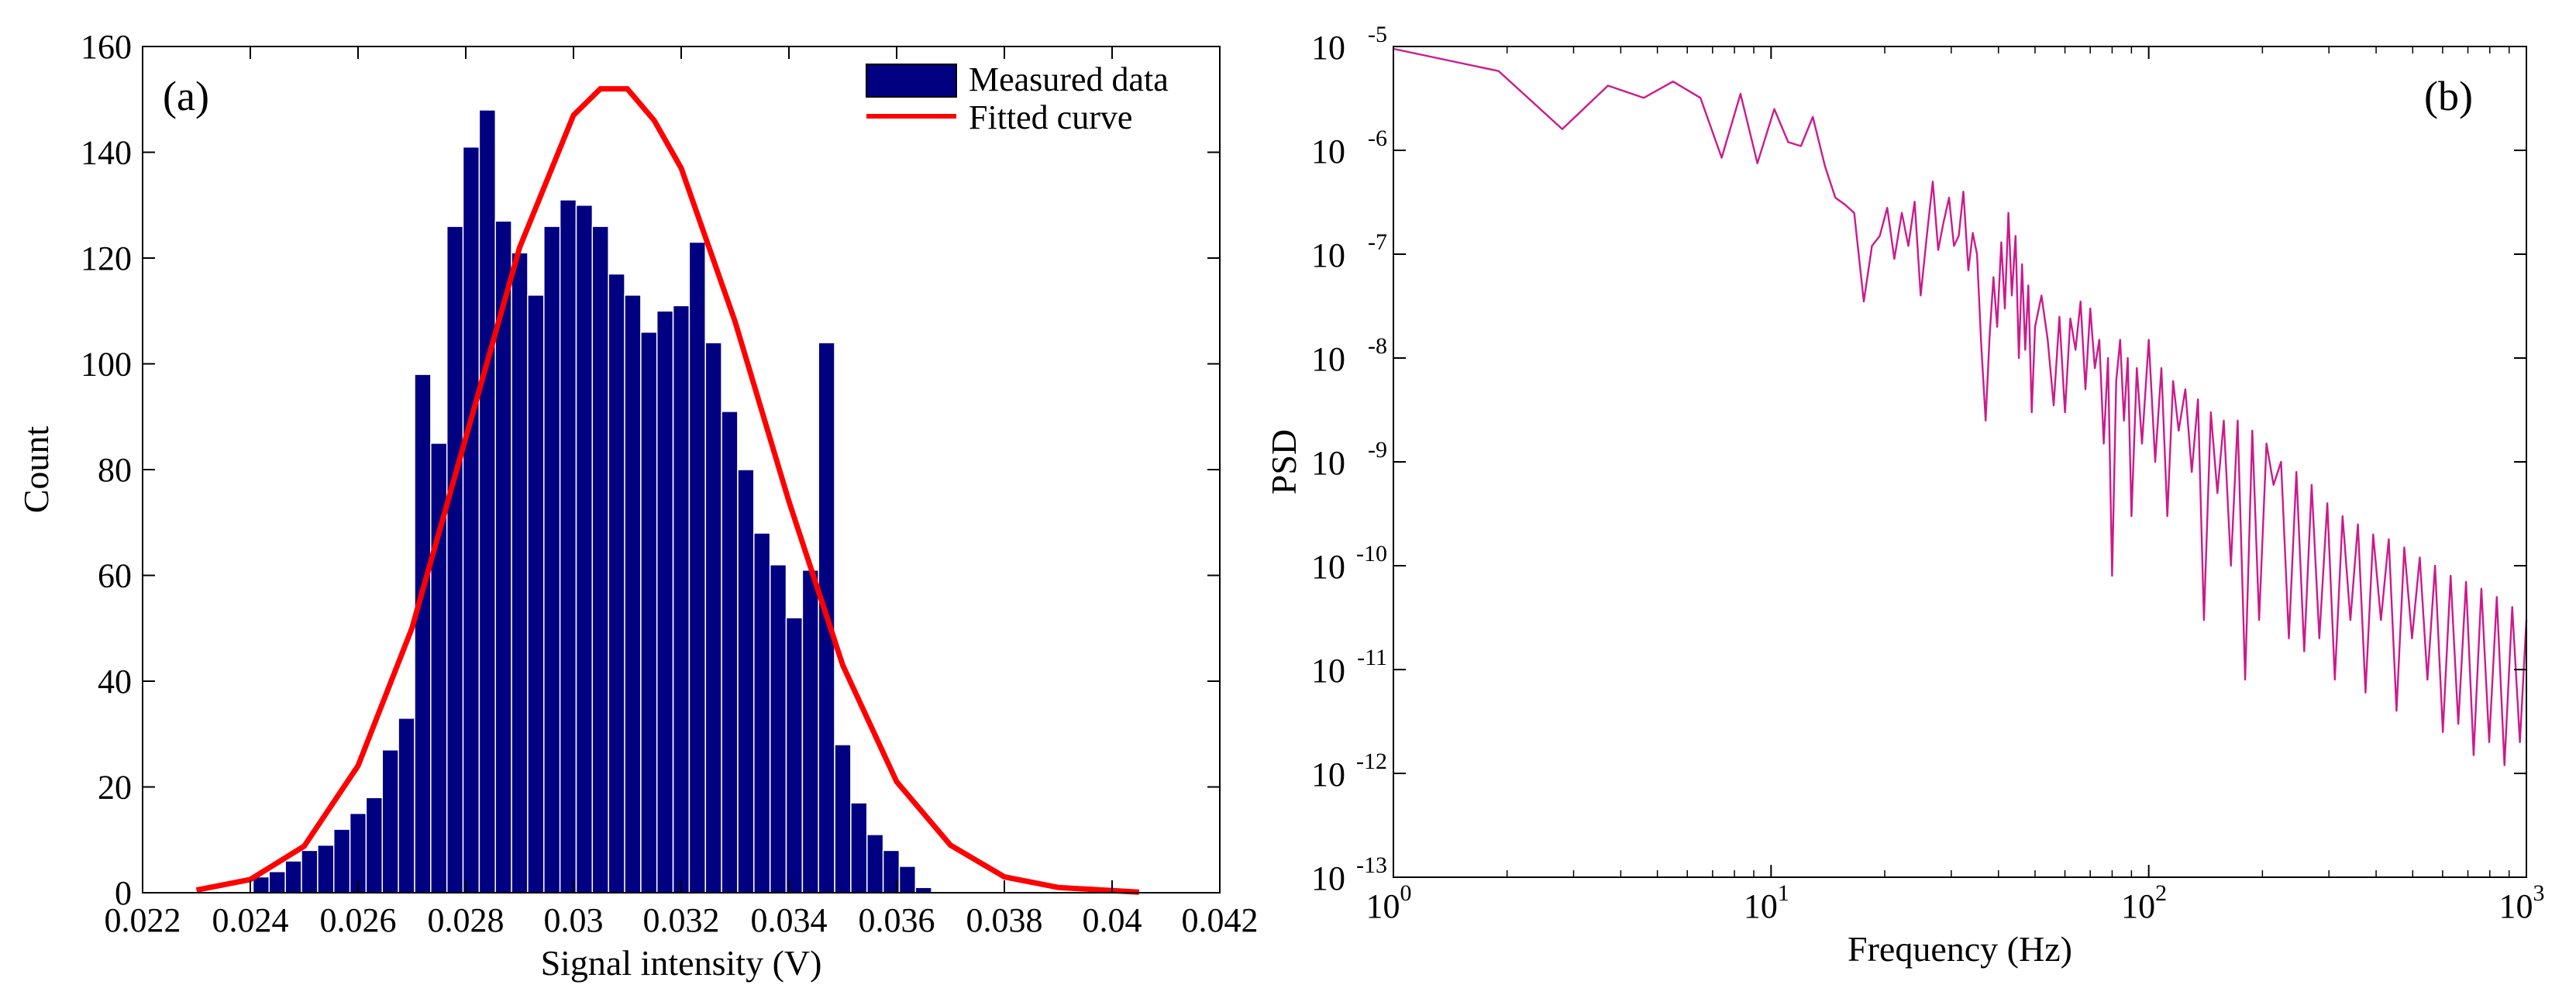 This screenshot has width=2576, height=1002. What do you see at coordinates (897, 920) in the screenshot?
I see `x-tick-label: 0.036` at bounding box center [897, 920].